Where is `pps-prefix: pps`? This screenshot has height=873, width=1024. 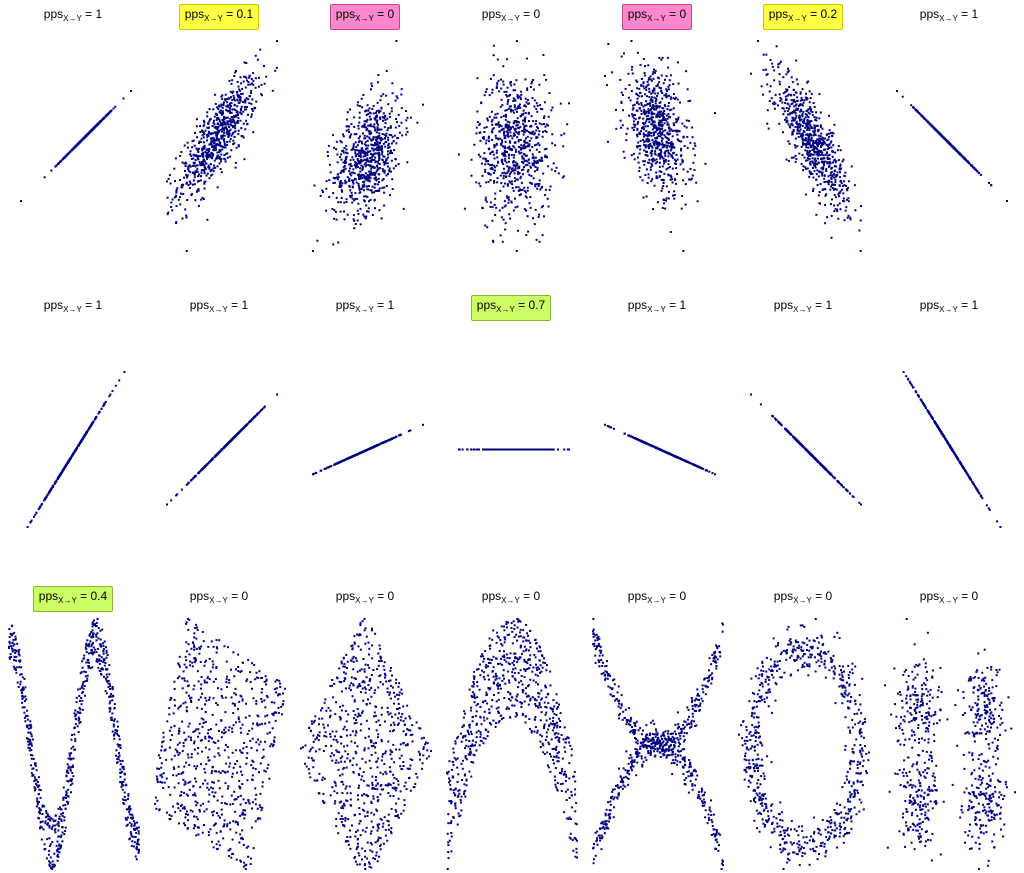 pps-prefix: pps is located at coordinates (778, 14).